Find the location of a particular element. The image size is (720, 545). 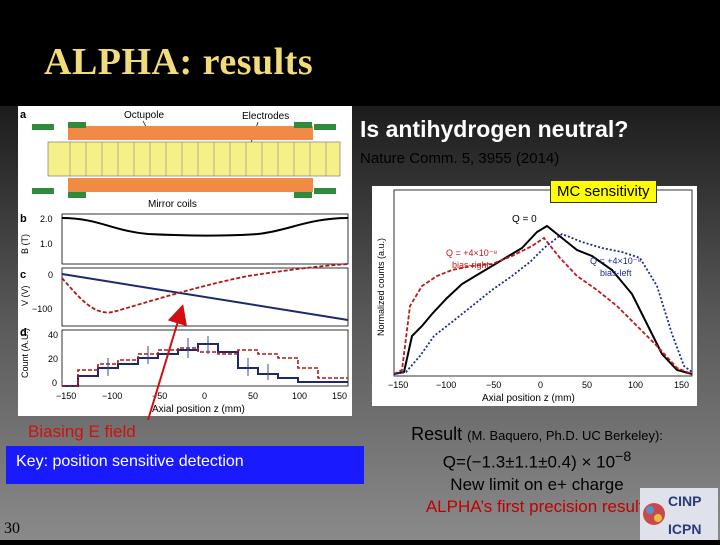

b-field-curve is located at coordinates (205, 227).